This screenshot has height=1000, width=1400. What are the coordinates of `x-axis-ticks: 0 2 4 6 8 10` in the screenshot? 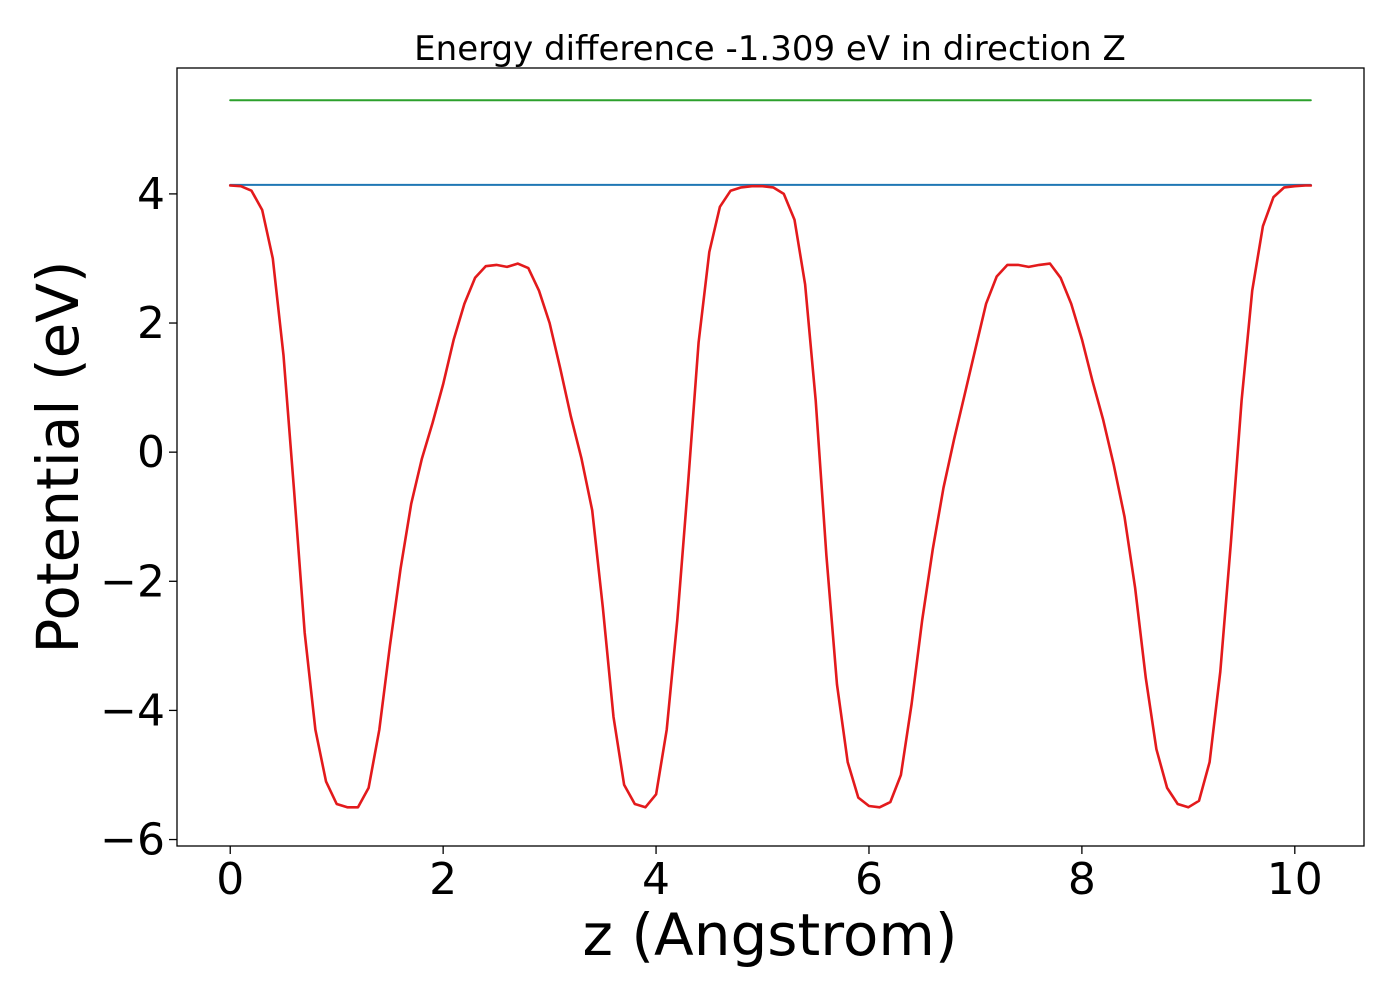 It's located at (769, 875).